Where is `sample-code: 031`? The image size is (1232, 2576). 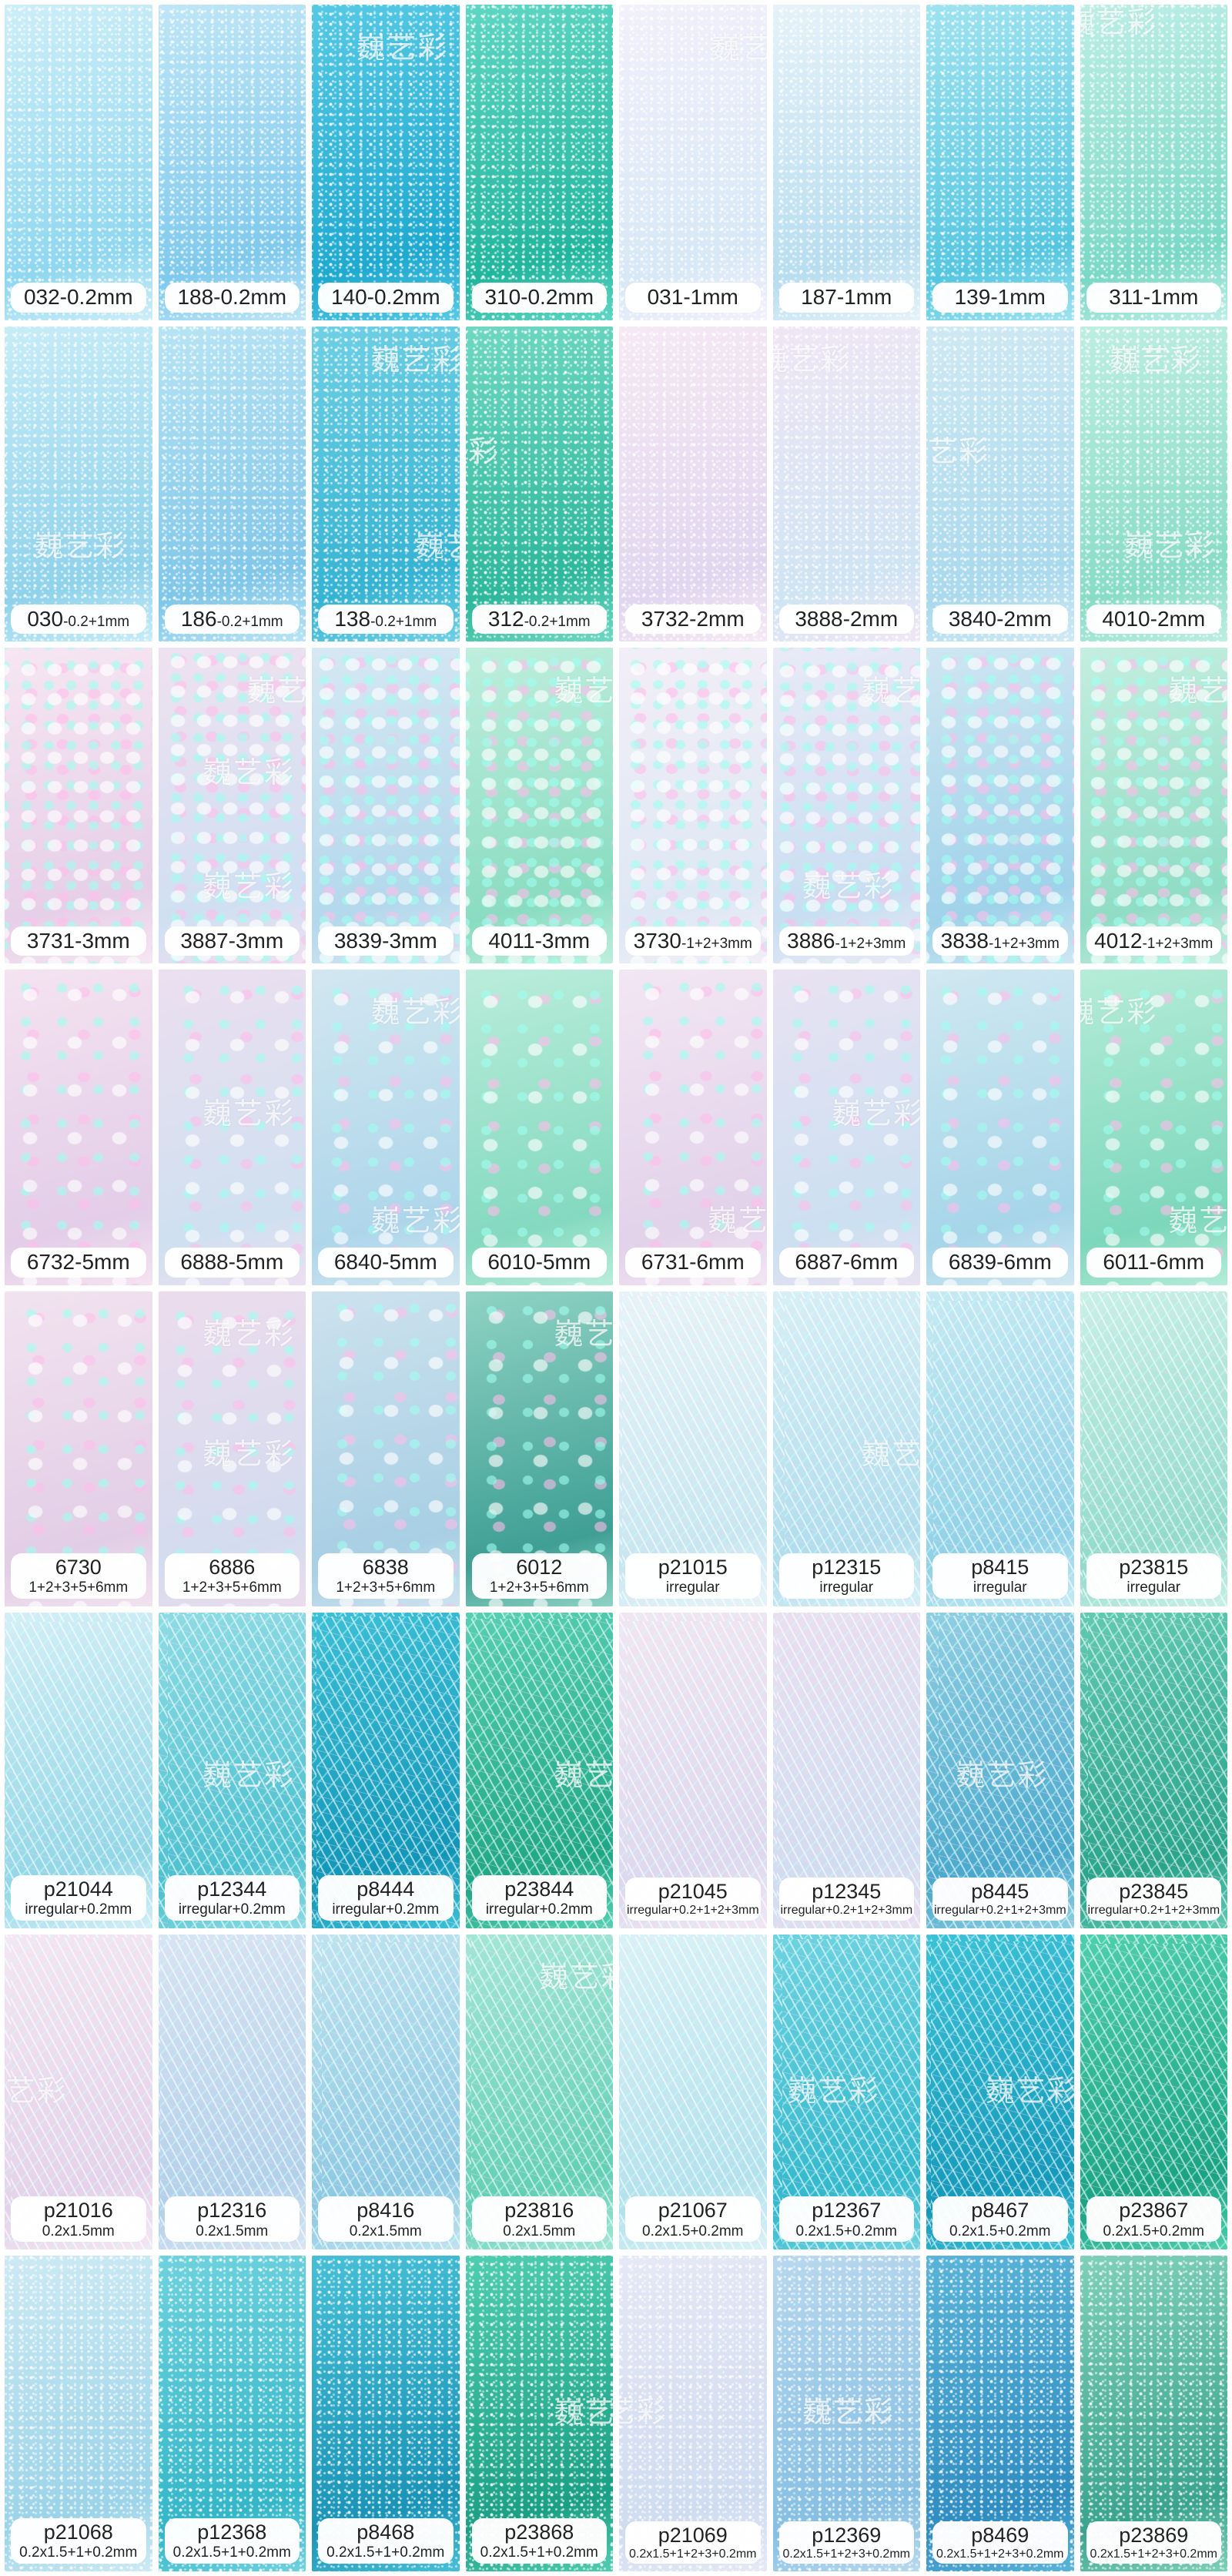
sample-code: 031 is located at coordinates (665, 297).